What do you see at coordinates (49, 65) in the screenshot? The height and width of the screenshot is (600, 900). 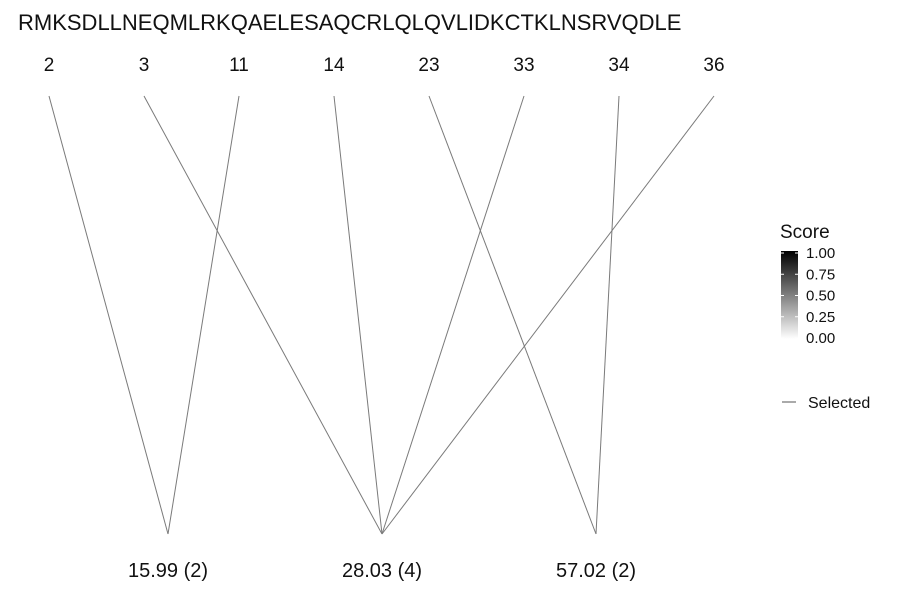 I see `position-label-2: 2` at bounding box center [49, 65].